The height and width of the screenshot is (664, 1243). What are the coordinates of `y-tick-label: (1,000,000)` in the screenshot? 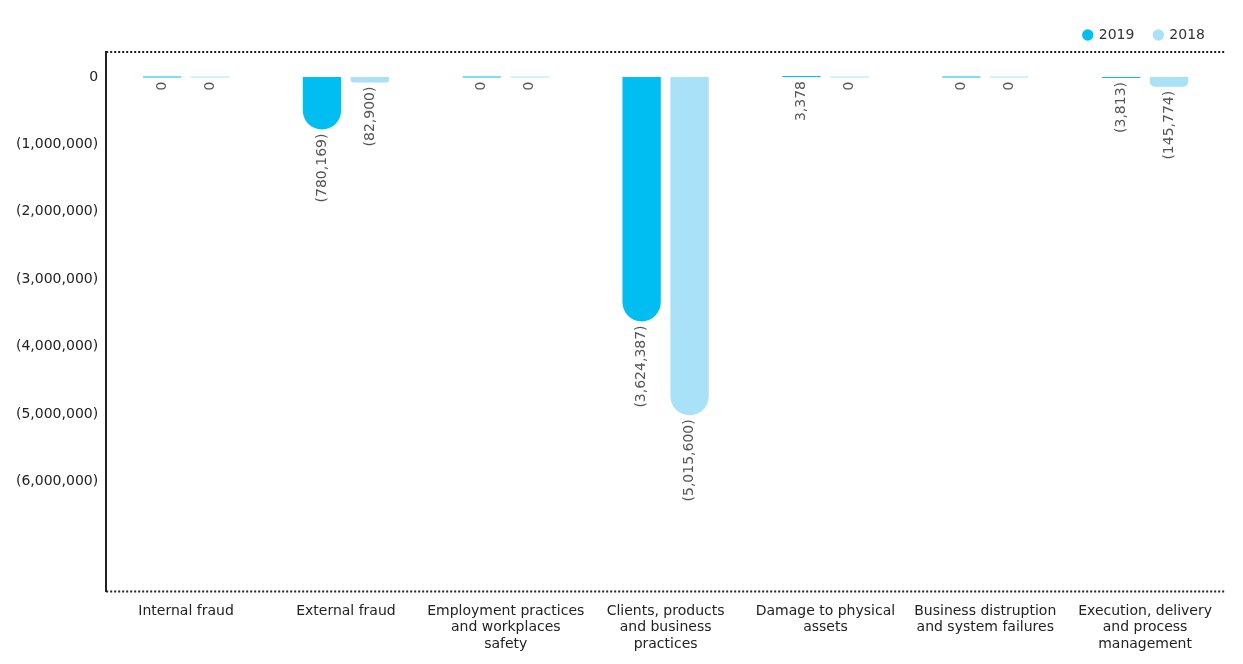 It's located at (57, 143).